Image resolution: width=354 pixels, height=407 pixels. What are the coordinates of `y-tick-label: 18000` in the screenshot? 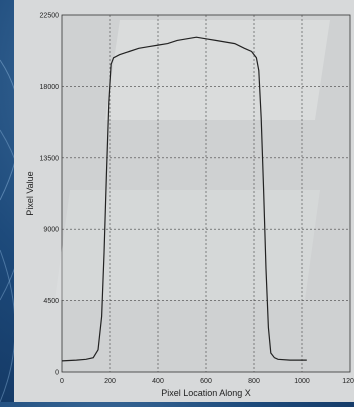 It's located at (50, 87).